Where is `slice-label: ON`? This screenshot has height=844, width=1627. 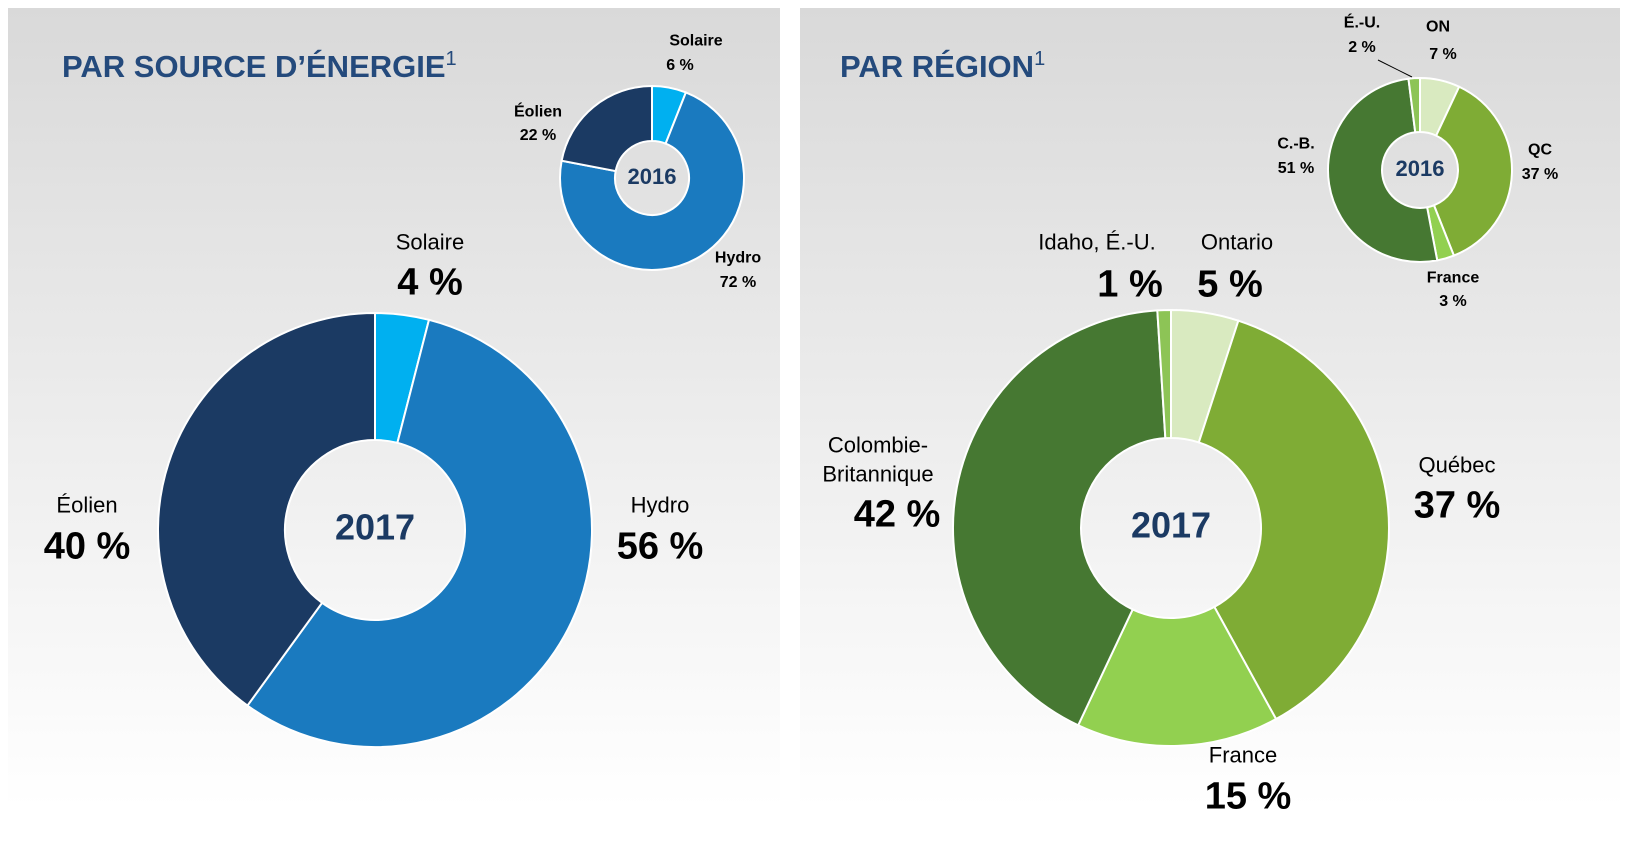 slice-label: ON is located at coordinates (1438, 27).